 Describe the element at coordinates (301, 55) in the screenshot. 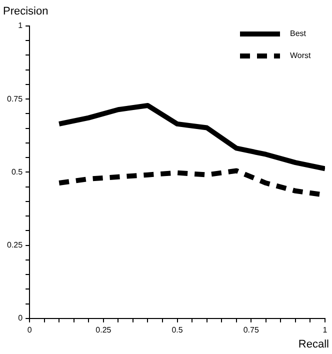

I see `legend-label: Worst` at that location.